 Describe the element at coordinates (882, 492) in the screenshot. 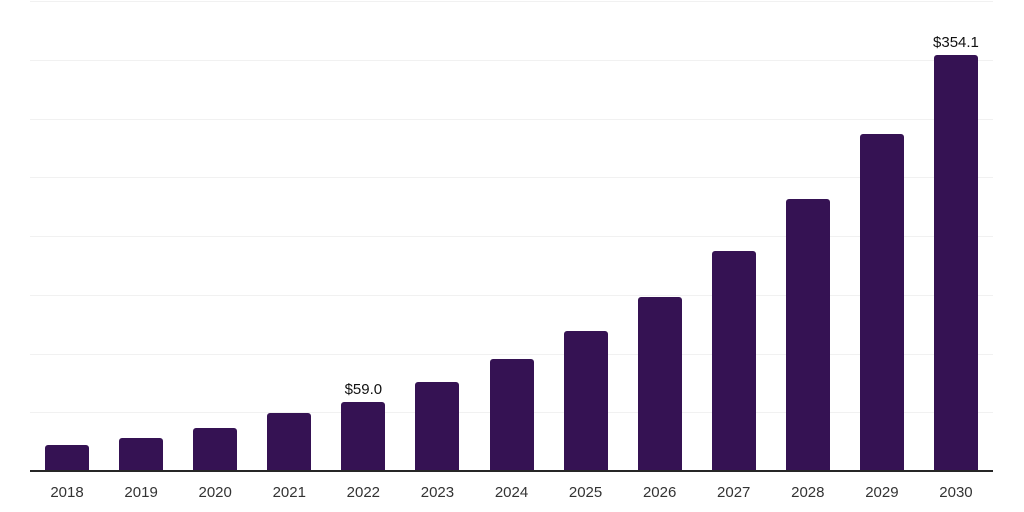

I see `x-tick-label-2029: 2029` at that location.